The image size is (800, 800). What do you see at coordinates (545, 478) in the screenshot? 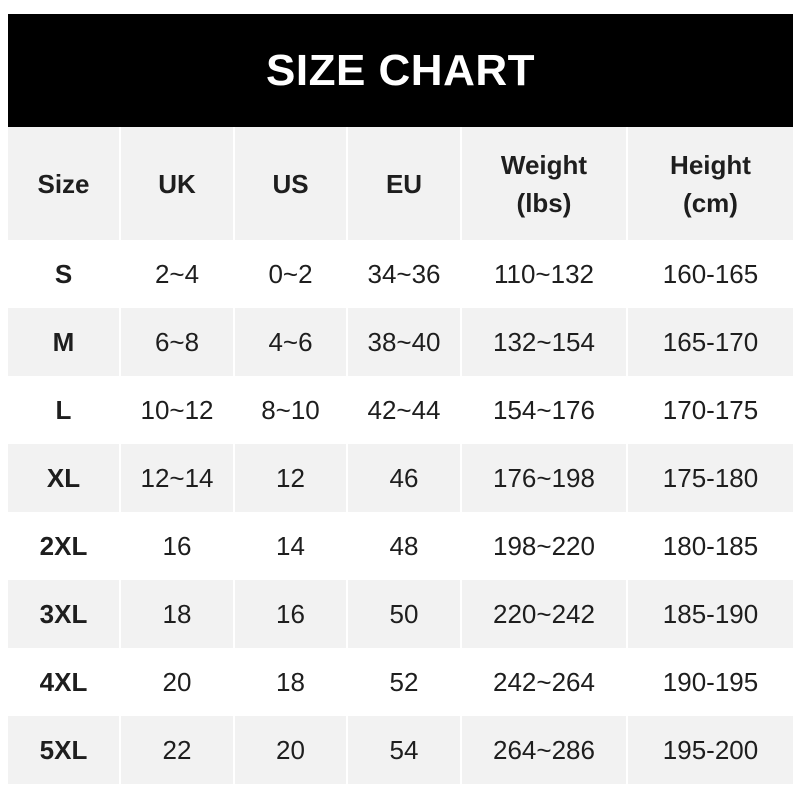
I see `cell-weight: 176~198` at bounding box center [545, 478].